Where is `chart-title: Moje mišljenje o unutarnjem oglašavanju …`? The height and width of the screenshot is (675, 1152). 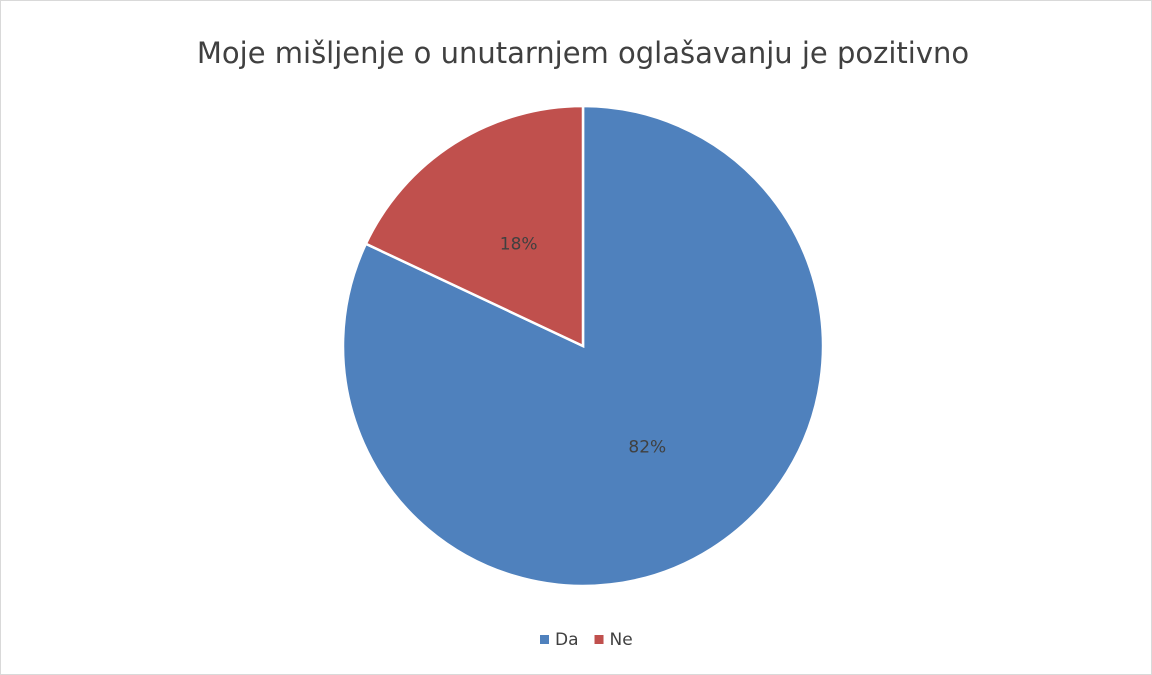 chart-title: Moje mišljenje o unutarnjem oglašavanju … is located at coordinates (583, 53).